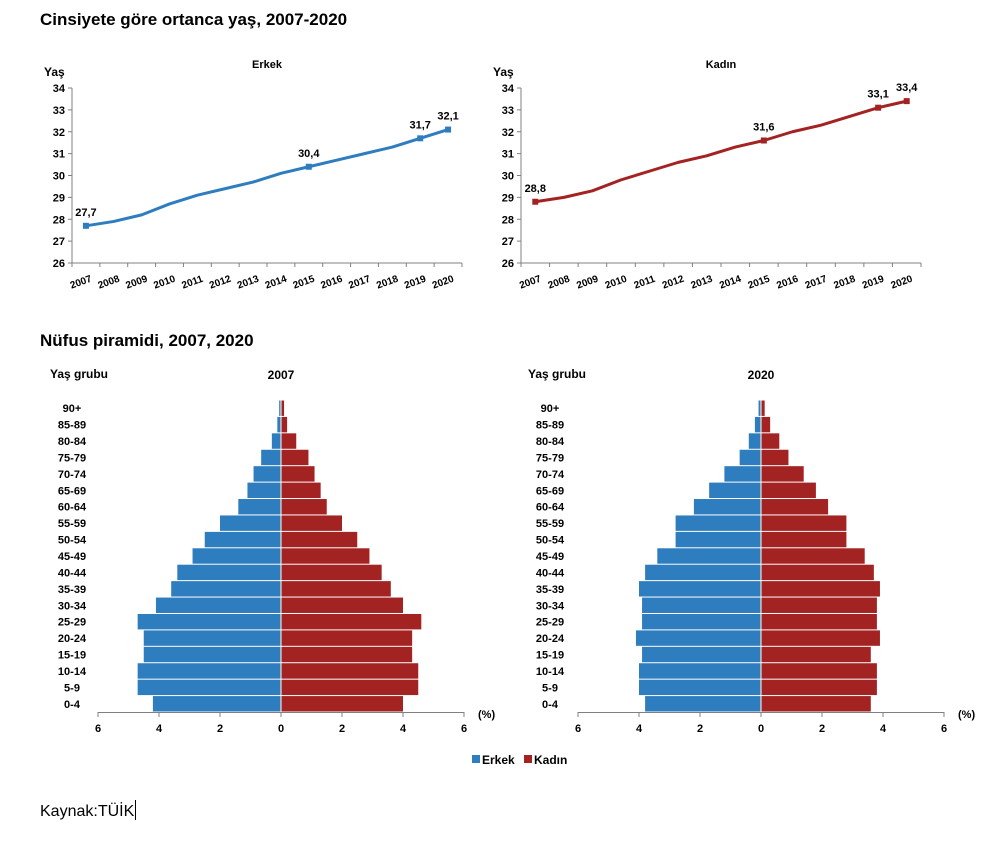  I want to click on pyramid-2020-category-label: 70-74, so click(550, 475).